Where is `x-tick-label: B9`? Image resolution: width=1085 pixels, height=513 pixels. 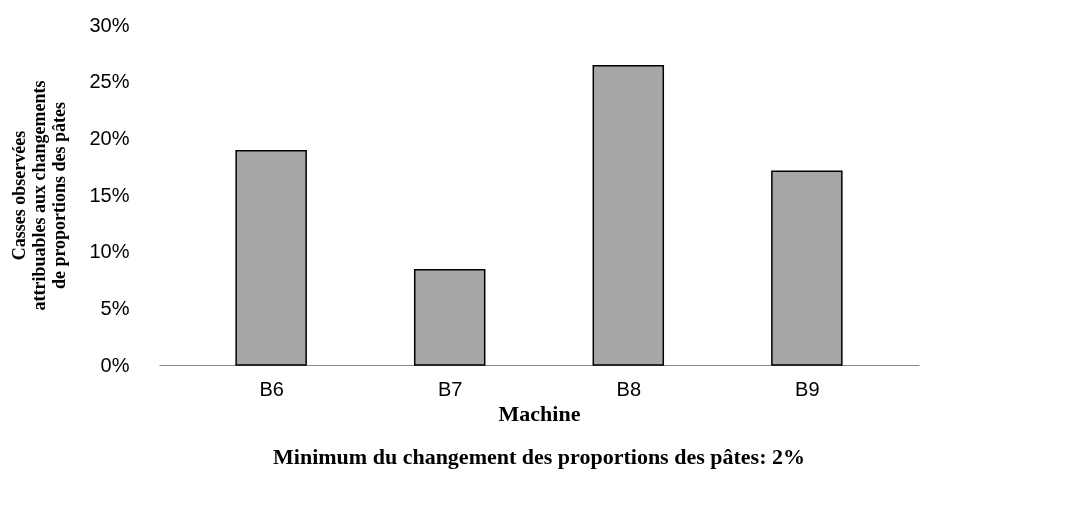
x-tick-label: B9 is located at coordinates (807, 388).